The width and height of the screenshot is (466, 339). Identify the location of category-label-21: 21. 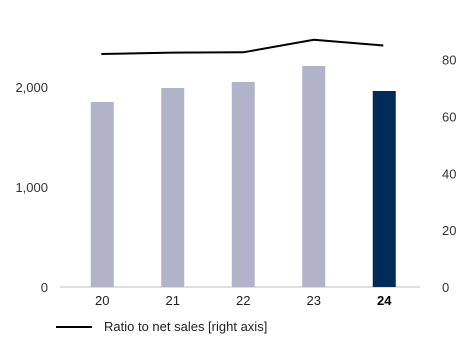
(173, 300).